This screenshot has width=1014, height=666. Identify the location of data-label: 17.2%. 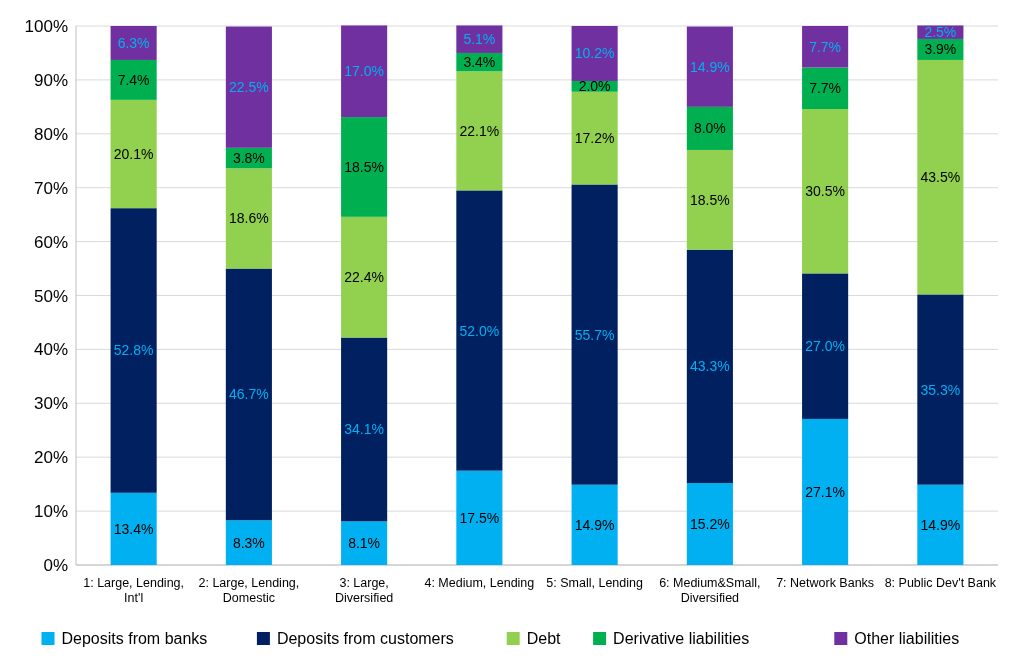
(594, 138).